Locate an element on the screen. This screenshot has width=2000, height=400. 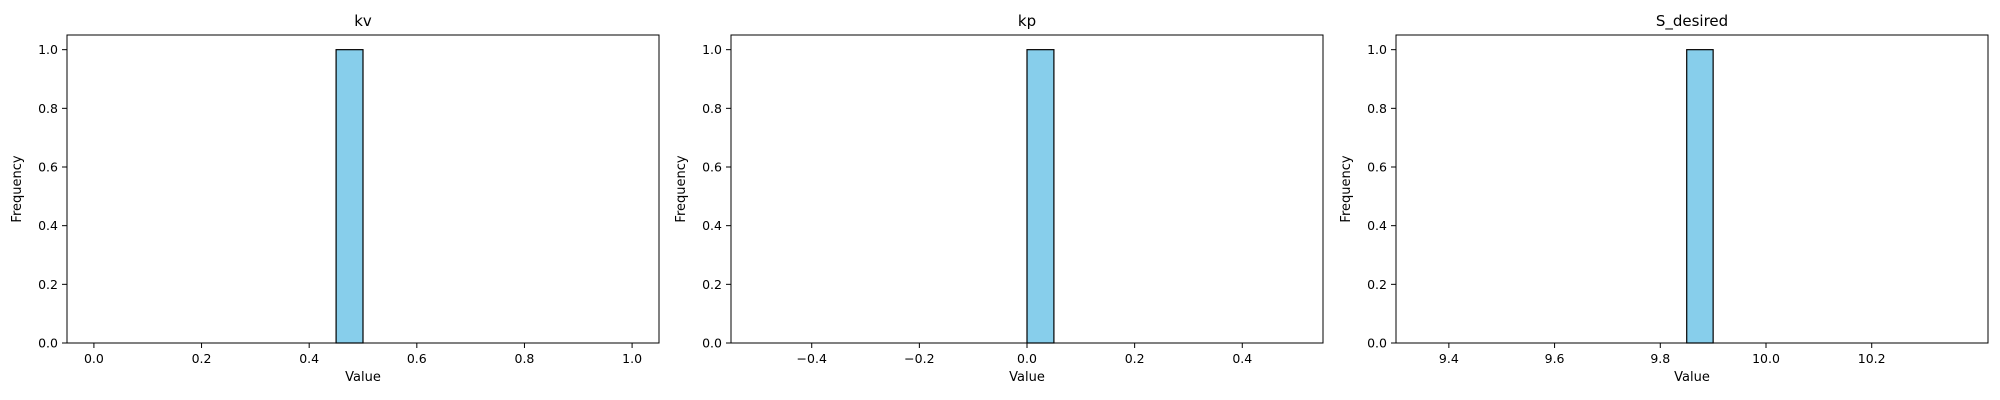
chart-title: kp is located at coordinates (1027, 21).